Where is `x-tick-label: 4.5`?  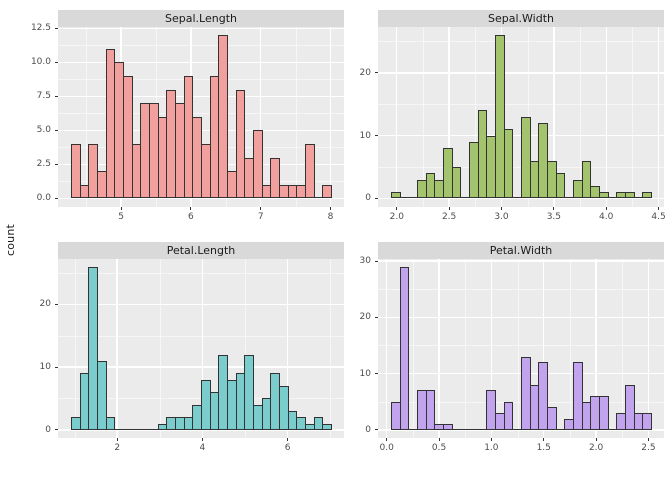 x-tick-label: 4.5 is located at coordinates (658, 216).